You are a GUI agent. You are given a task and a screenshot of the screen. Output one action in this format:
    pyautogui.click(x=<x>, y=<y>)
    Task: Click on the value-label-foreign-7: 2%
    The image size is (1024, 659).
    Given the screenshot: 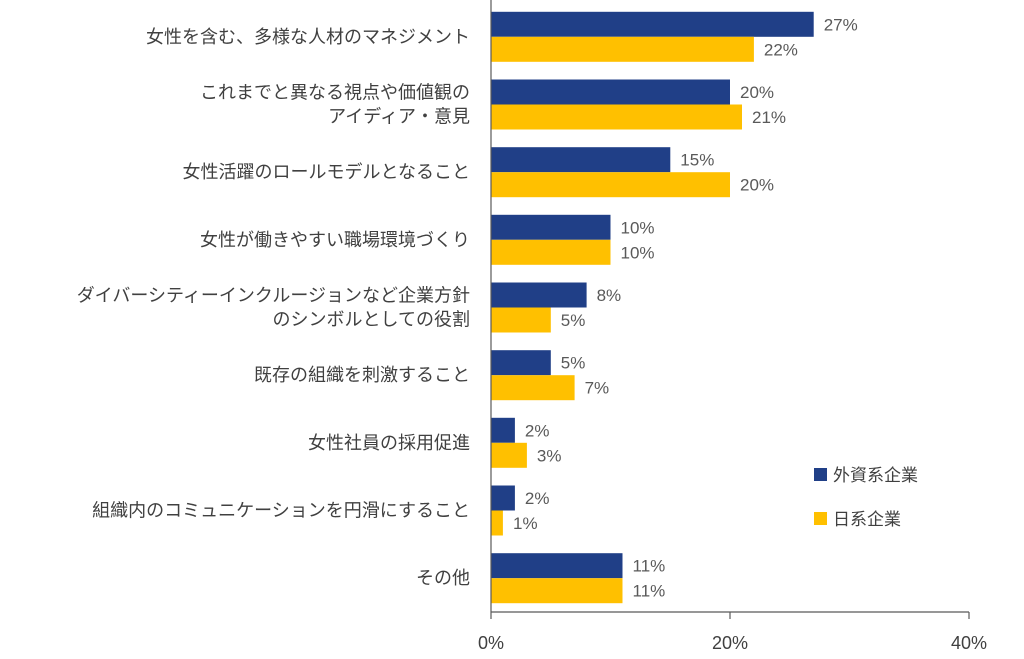 What is the action you would take?
    pyautogui.click(x=537, y=498)
    